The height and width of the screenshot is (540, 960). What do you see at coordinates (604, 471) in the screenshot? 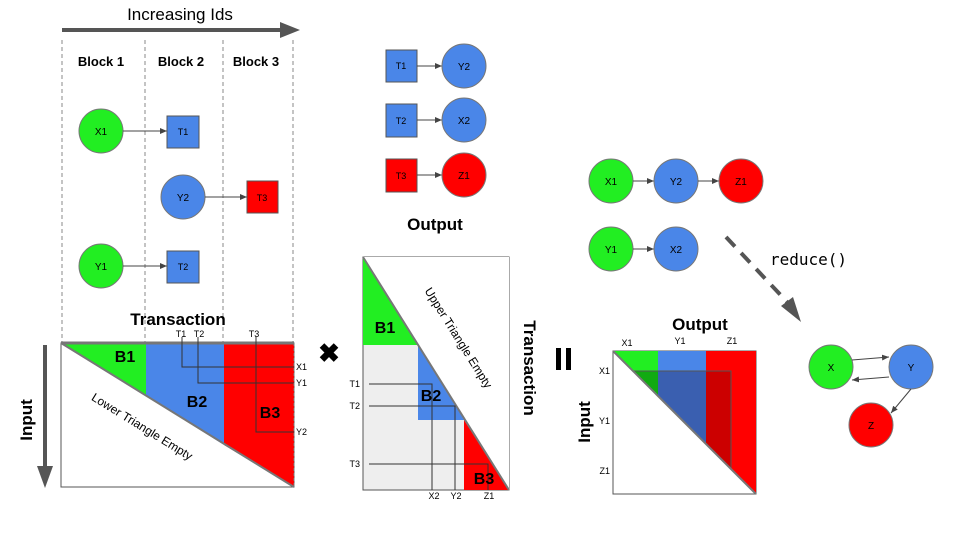
I see `matrix3-left-tick-z1: Z1` at bounding box center [604, 471].